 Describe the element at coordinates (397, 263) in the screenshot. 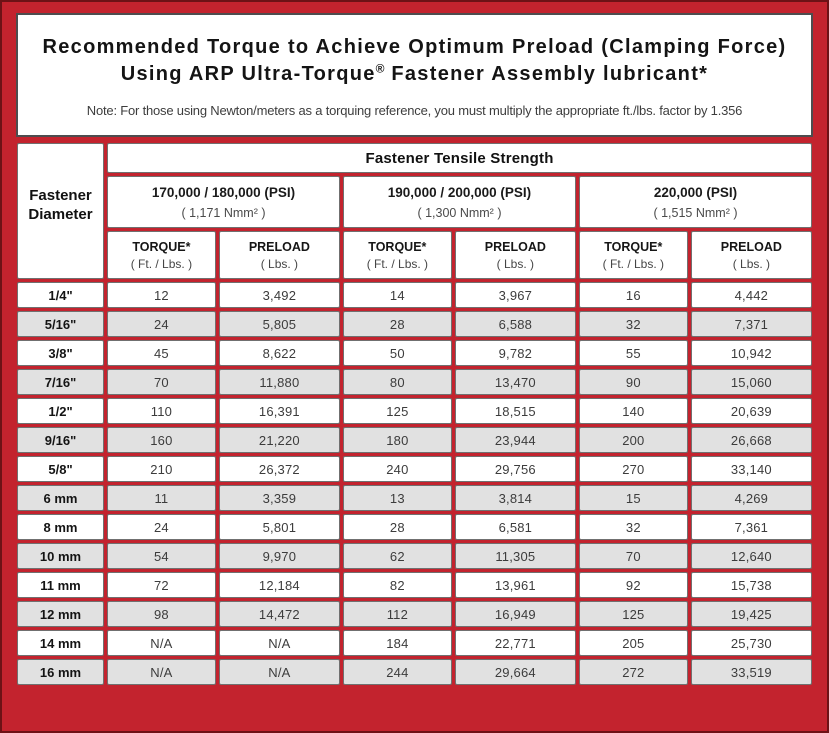

I see `torque-unit-2: ( Ft. / Lbs. )` at that location.